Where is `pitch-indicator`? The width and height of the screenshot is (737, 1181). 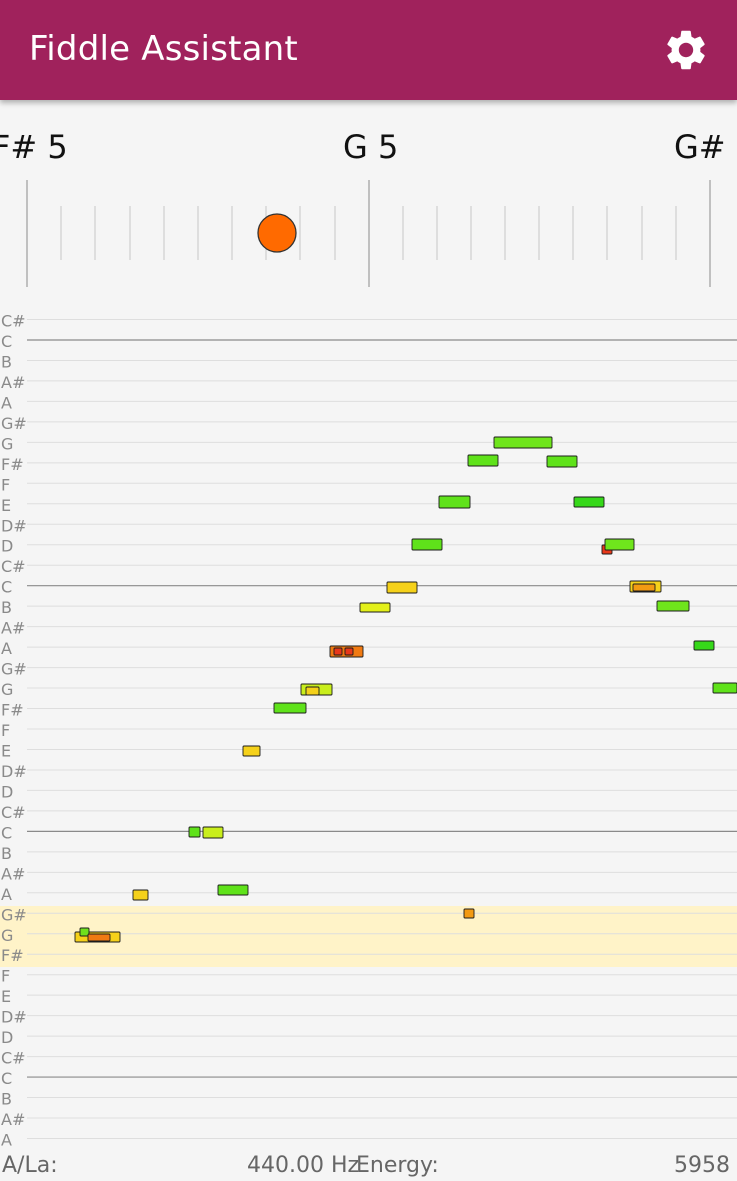
pitch-indicator is located at coordinates (277, 233).